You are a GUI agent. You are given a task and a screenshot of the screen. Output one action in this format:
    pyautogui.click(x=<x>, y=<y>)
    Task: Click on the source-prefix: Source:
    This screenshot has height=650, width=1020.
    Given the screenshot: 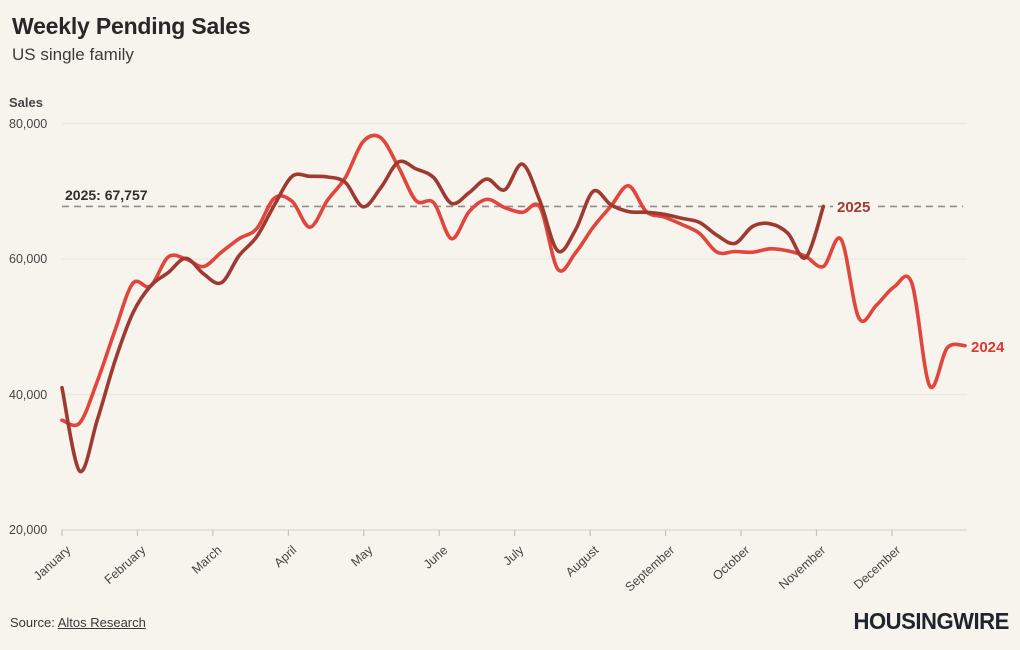 What is the action you would take?
    pyautogui.click(x=34, y=622)
    